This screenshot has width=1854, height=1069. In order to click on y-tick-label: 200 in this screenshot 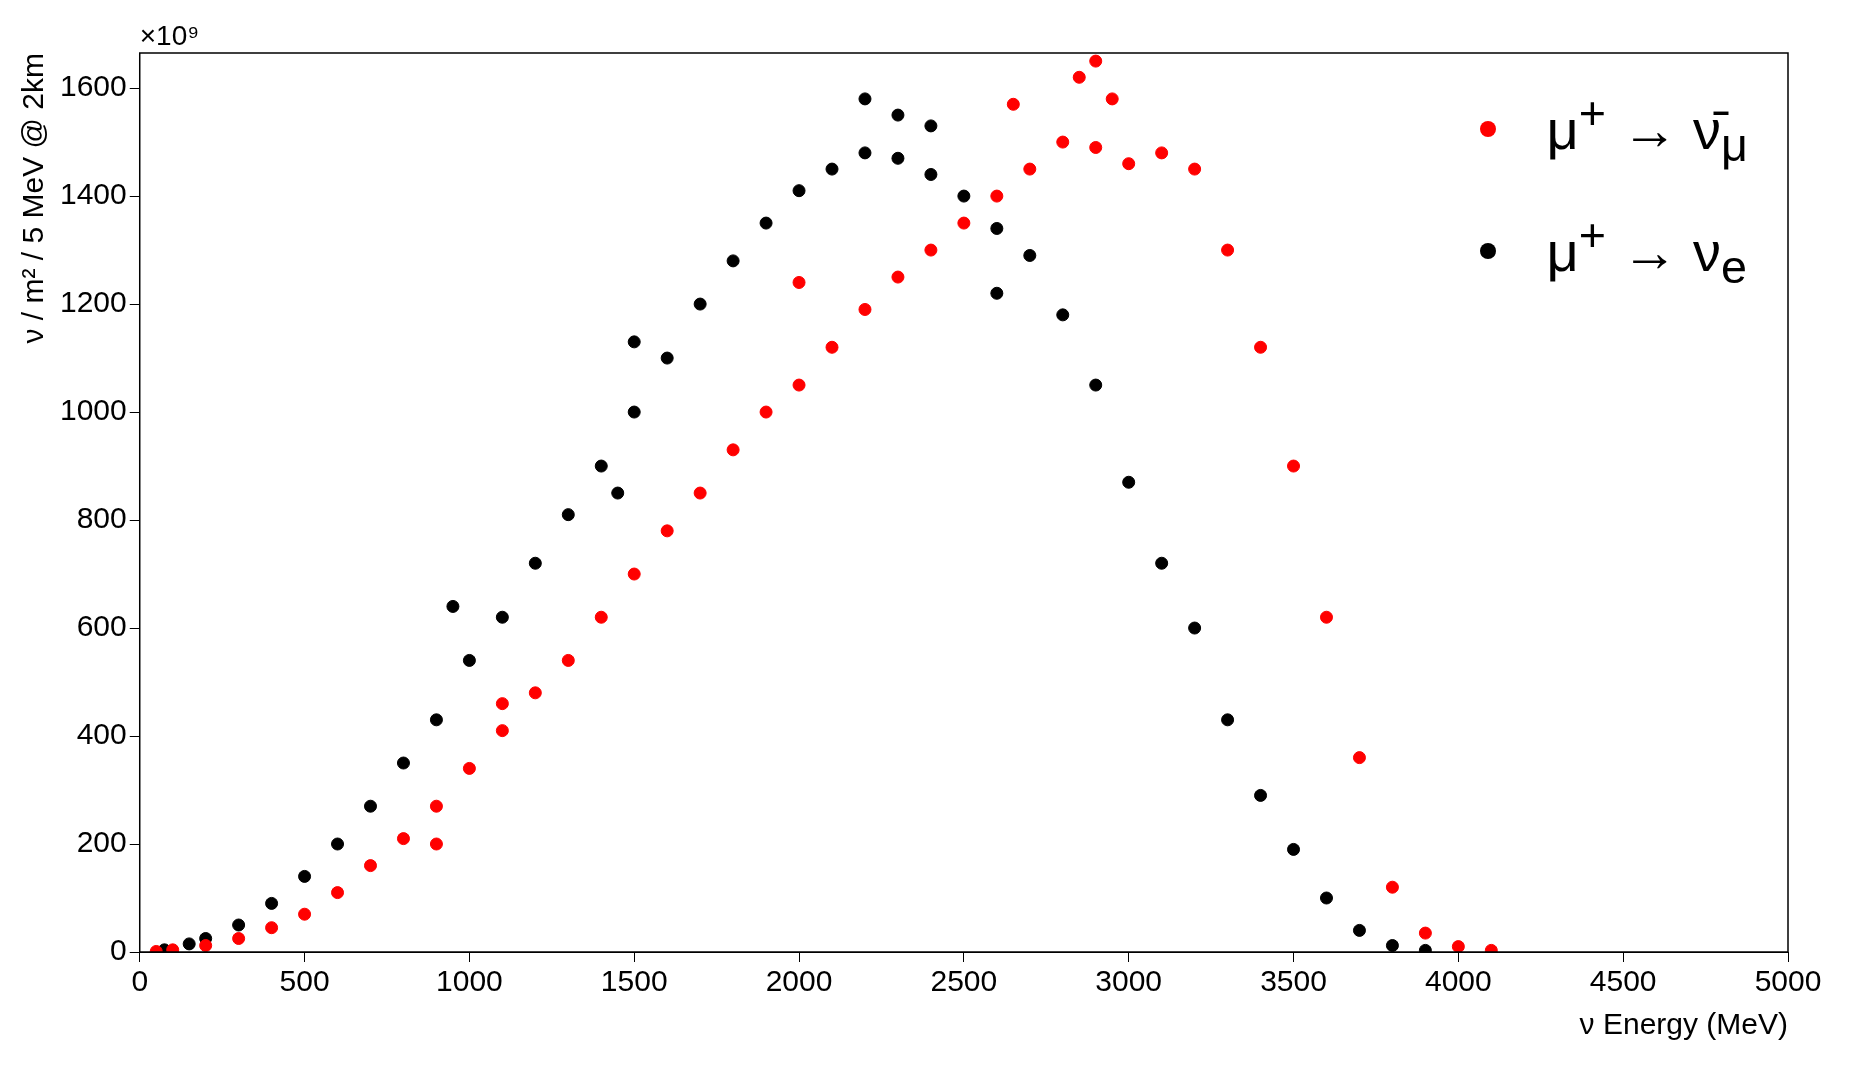, I will do `click(101, 842)`.